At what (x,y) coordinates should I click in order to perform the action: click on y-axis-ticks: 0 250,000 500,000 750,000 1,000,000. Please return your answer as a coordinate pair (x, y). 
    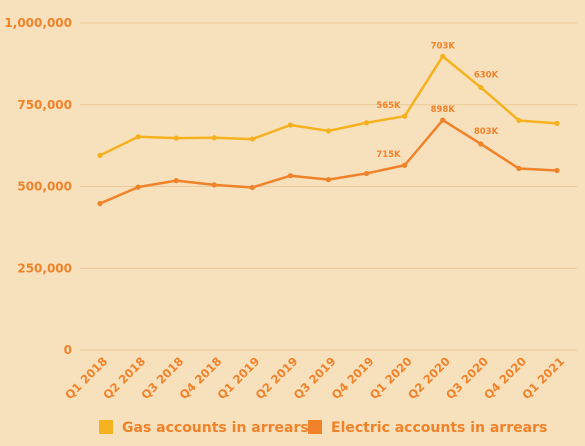
    Looking at the image, I should click on (38, 186).